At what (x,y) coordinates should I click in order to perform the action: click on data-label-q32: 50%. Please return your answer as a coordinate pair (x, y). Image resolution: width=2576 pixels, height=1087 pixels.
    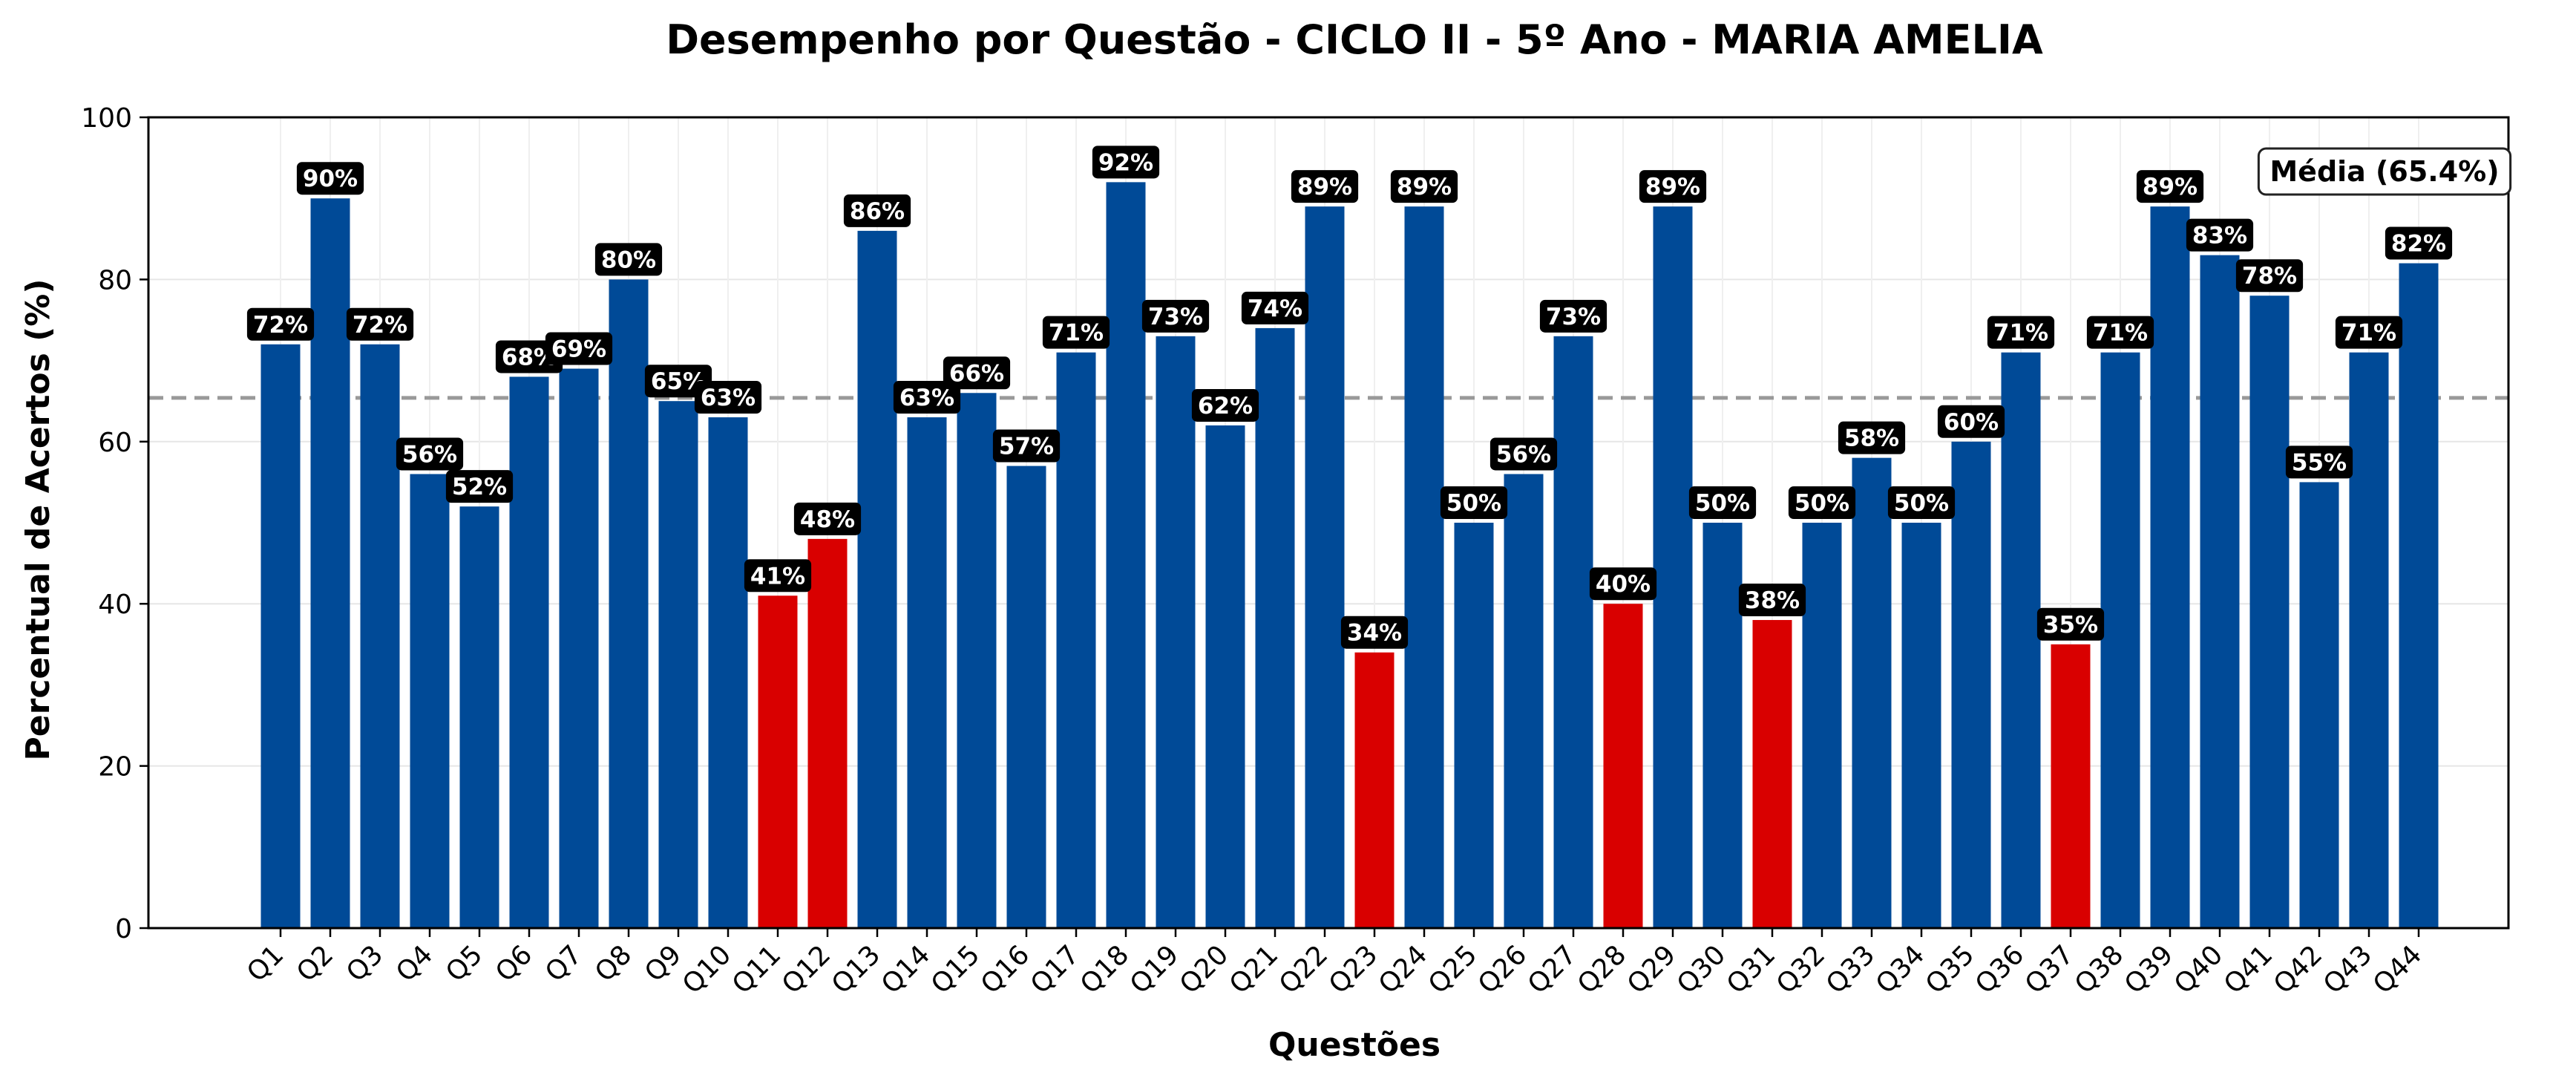
    Looking at the image, I should click on (1822, 502).